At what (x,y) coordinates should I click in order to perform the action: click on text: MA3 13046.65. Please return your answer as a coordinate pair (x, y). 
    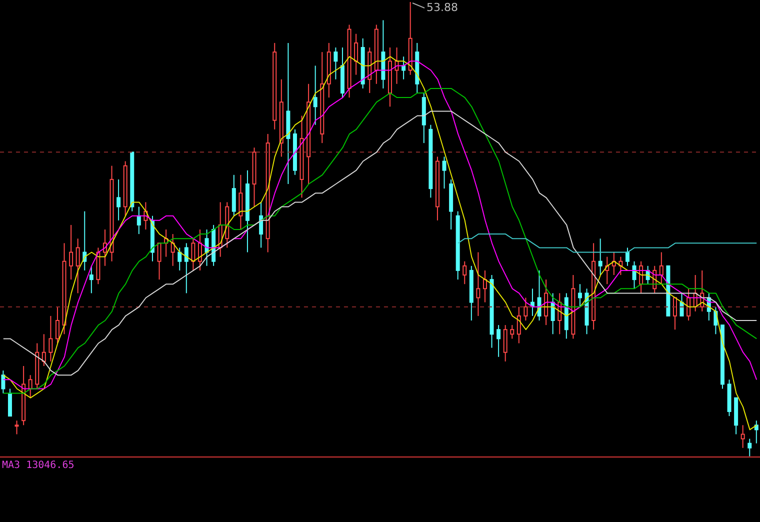
    Looking at the image, I should click on (38, 466).